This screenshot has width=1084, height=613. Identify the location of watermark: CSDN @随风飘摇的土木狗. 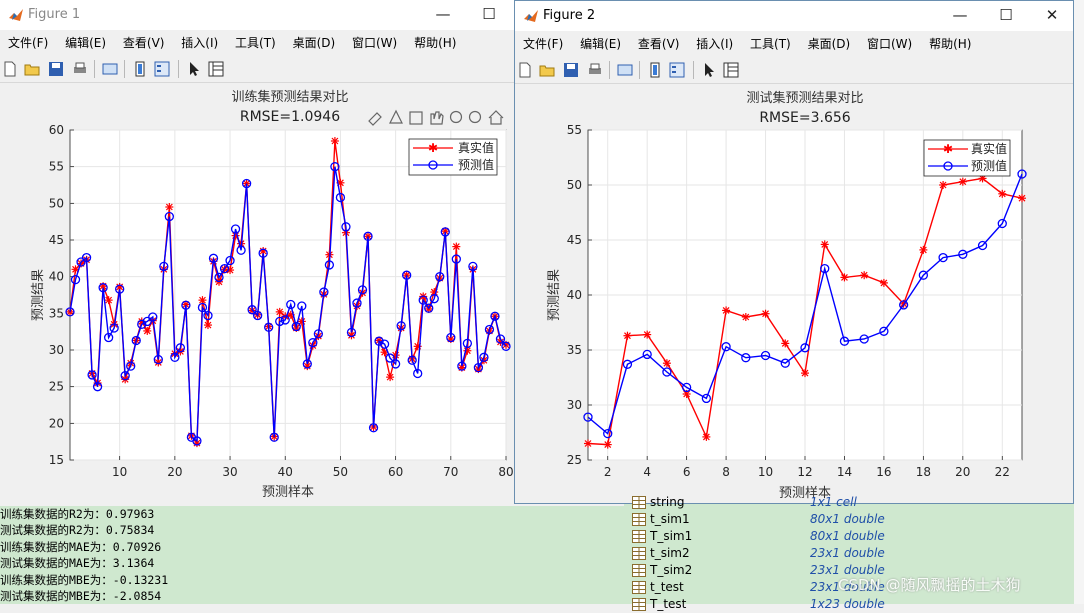
(929, 585).